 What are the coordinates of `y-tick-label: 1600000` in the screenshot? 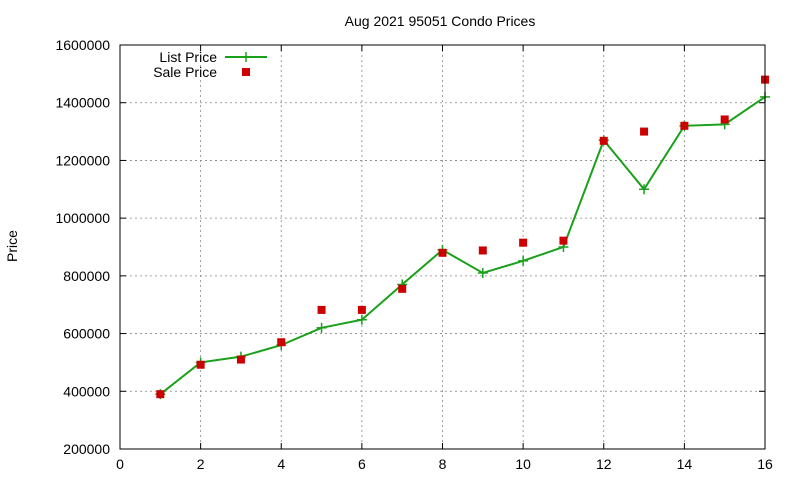 It's located at (82, 45).